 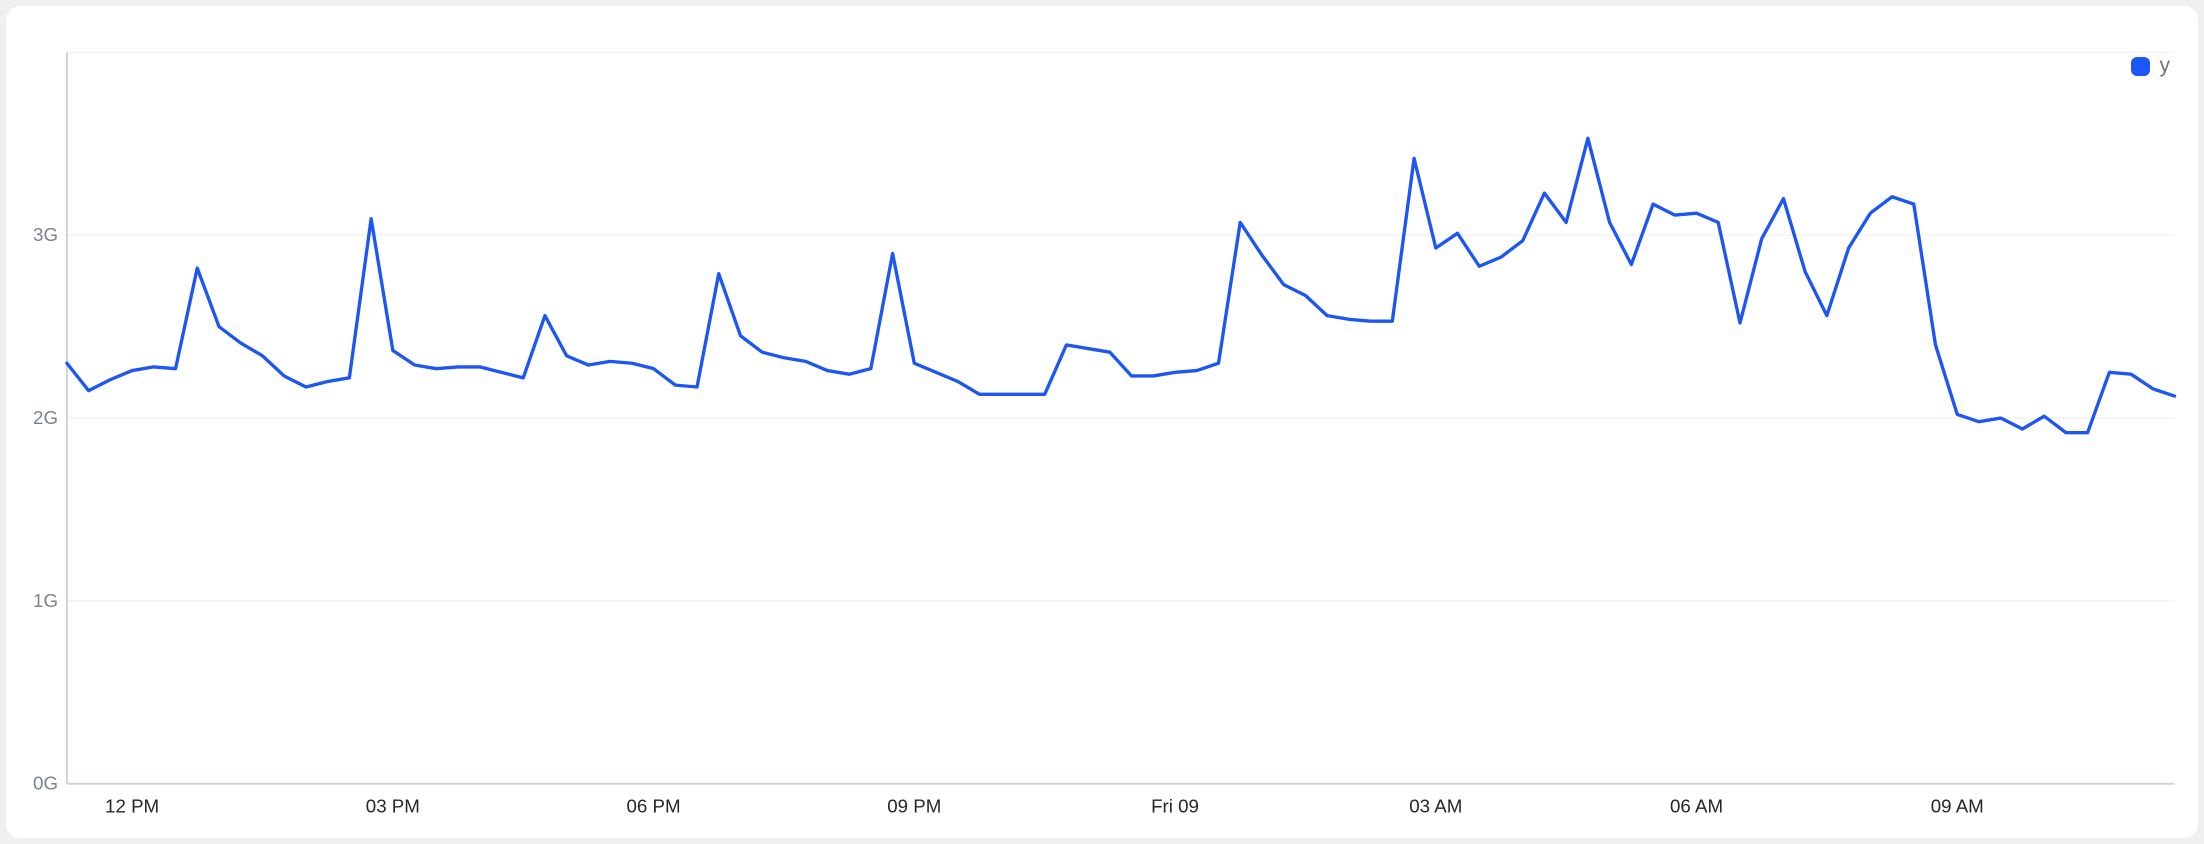 I want to click on x-tick-label: 09 AM, so click(x=1957, y=805).